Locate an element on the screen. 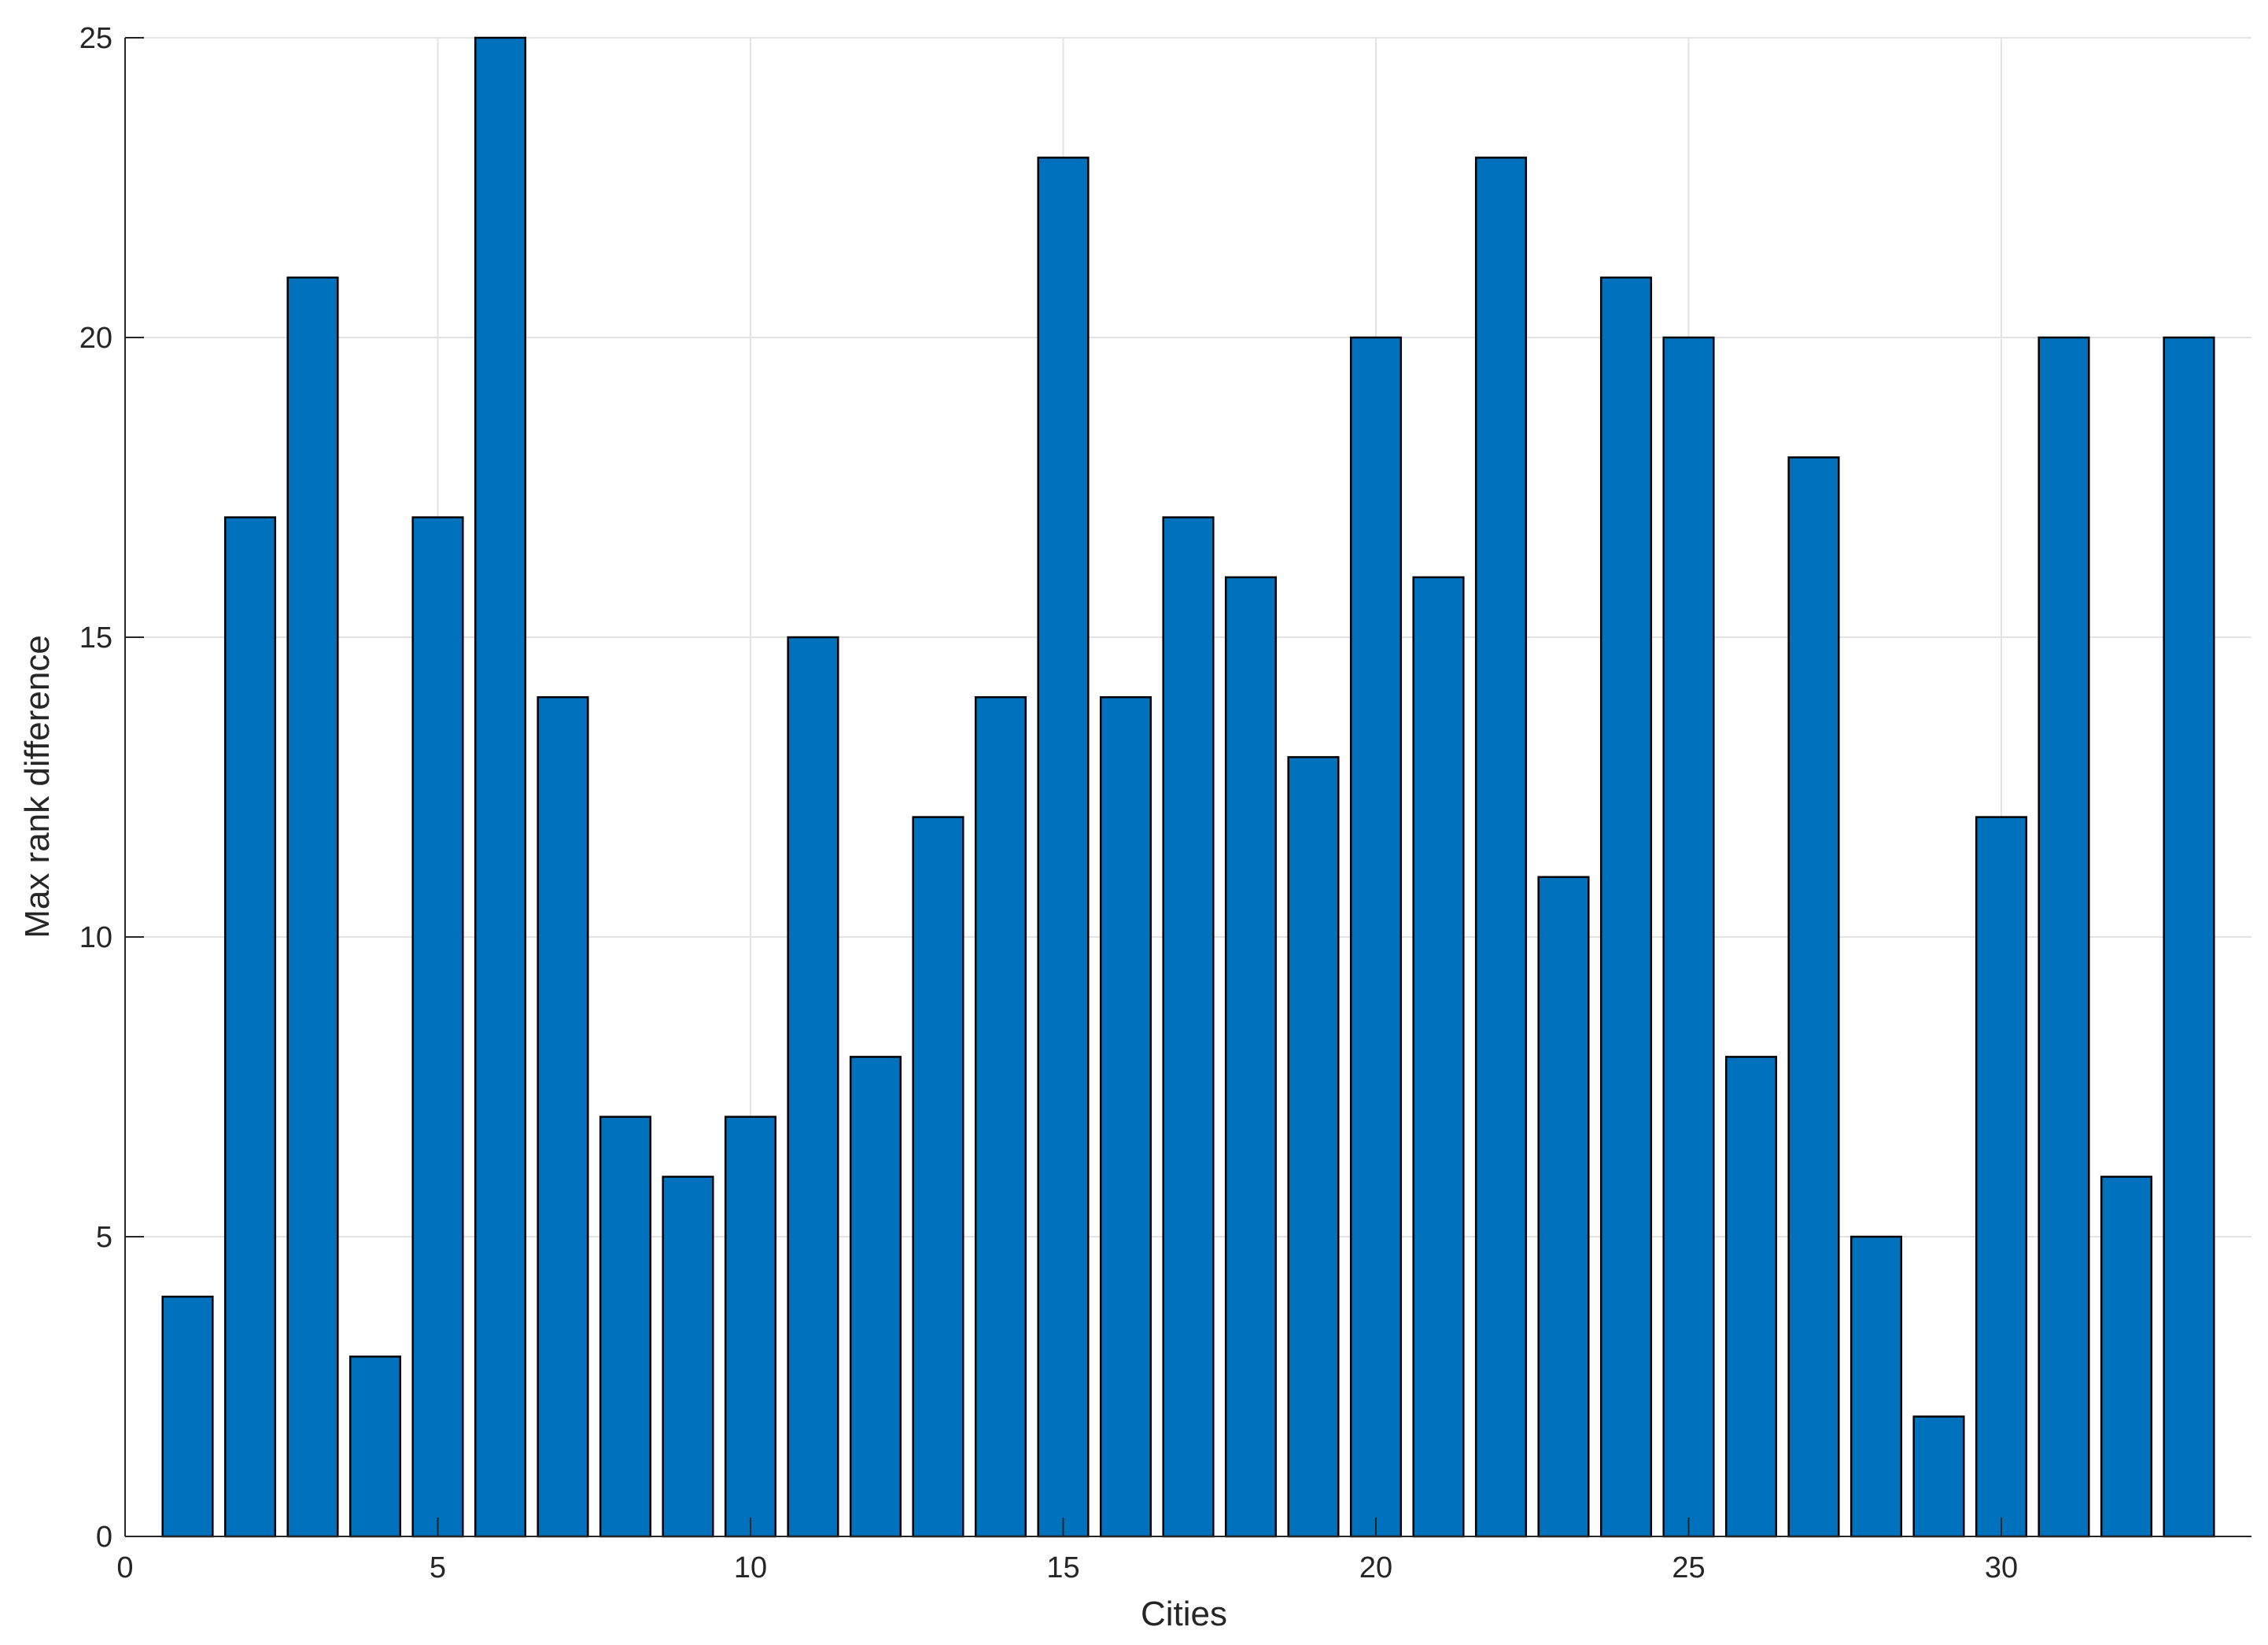  y-tick-label: 25 is located at coordinates (95, 38).